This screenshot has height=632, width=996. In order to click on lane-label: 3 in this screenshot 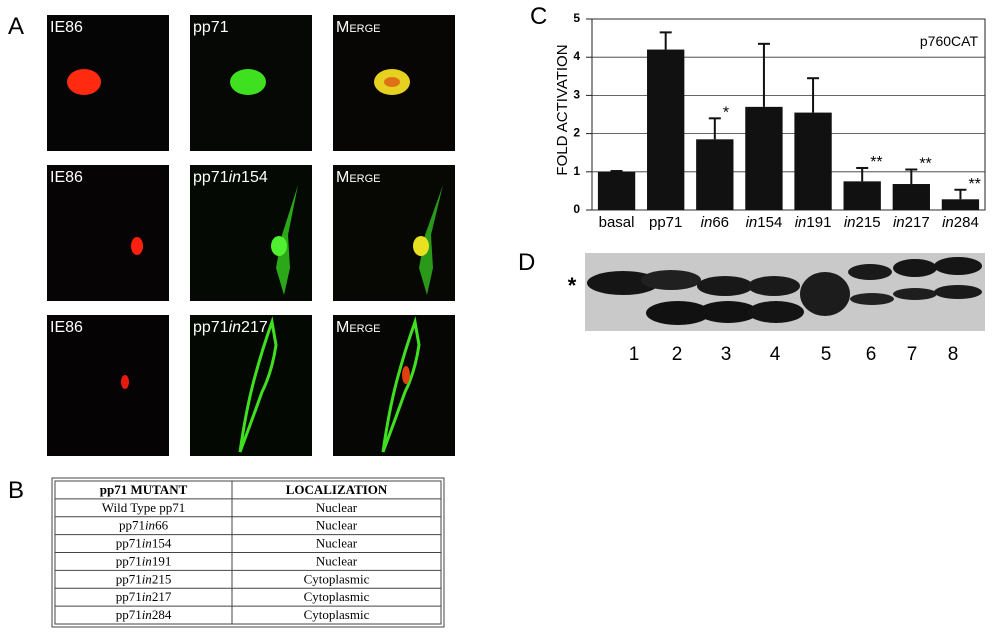, I will do `click(726, 354)`.